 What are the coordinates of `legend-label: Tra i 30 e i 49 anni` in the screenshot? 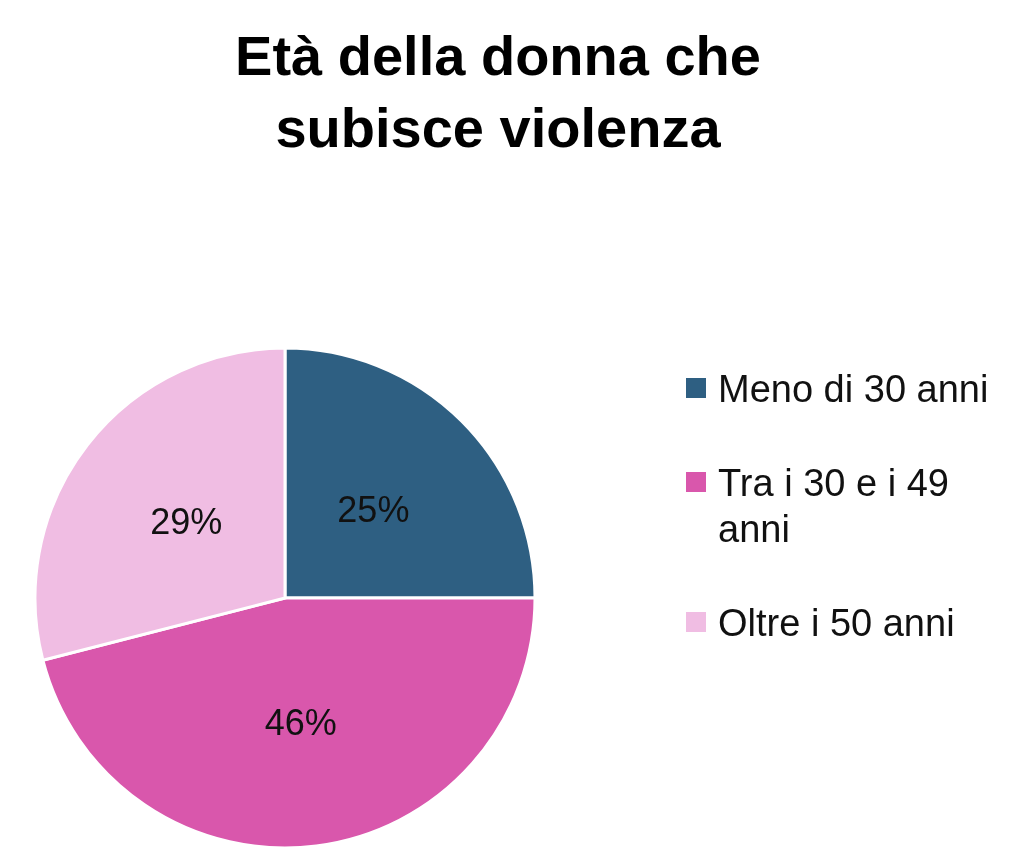 It's located at (834, 506).